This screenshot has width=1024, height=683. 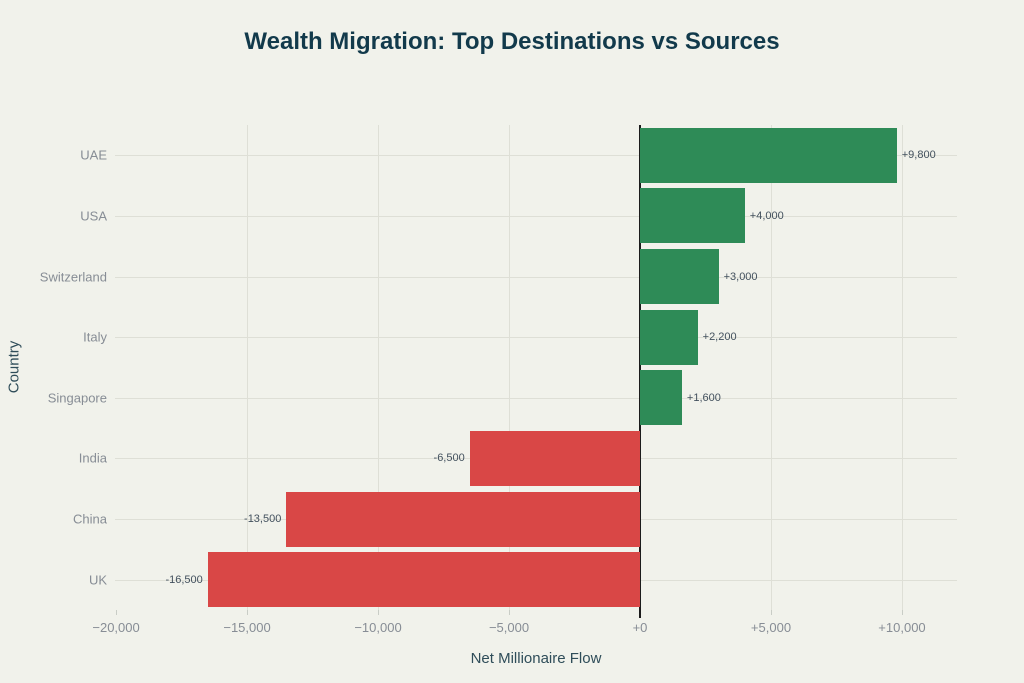 I want to click on x-tick-label: −10,000, so click(x=378, y=627).